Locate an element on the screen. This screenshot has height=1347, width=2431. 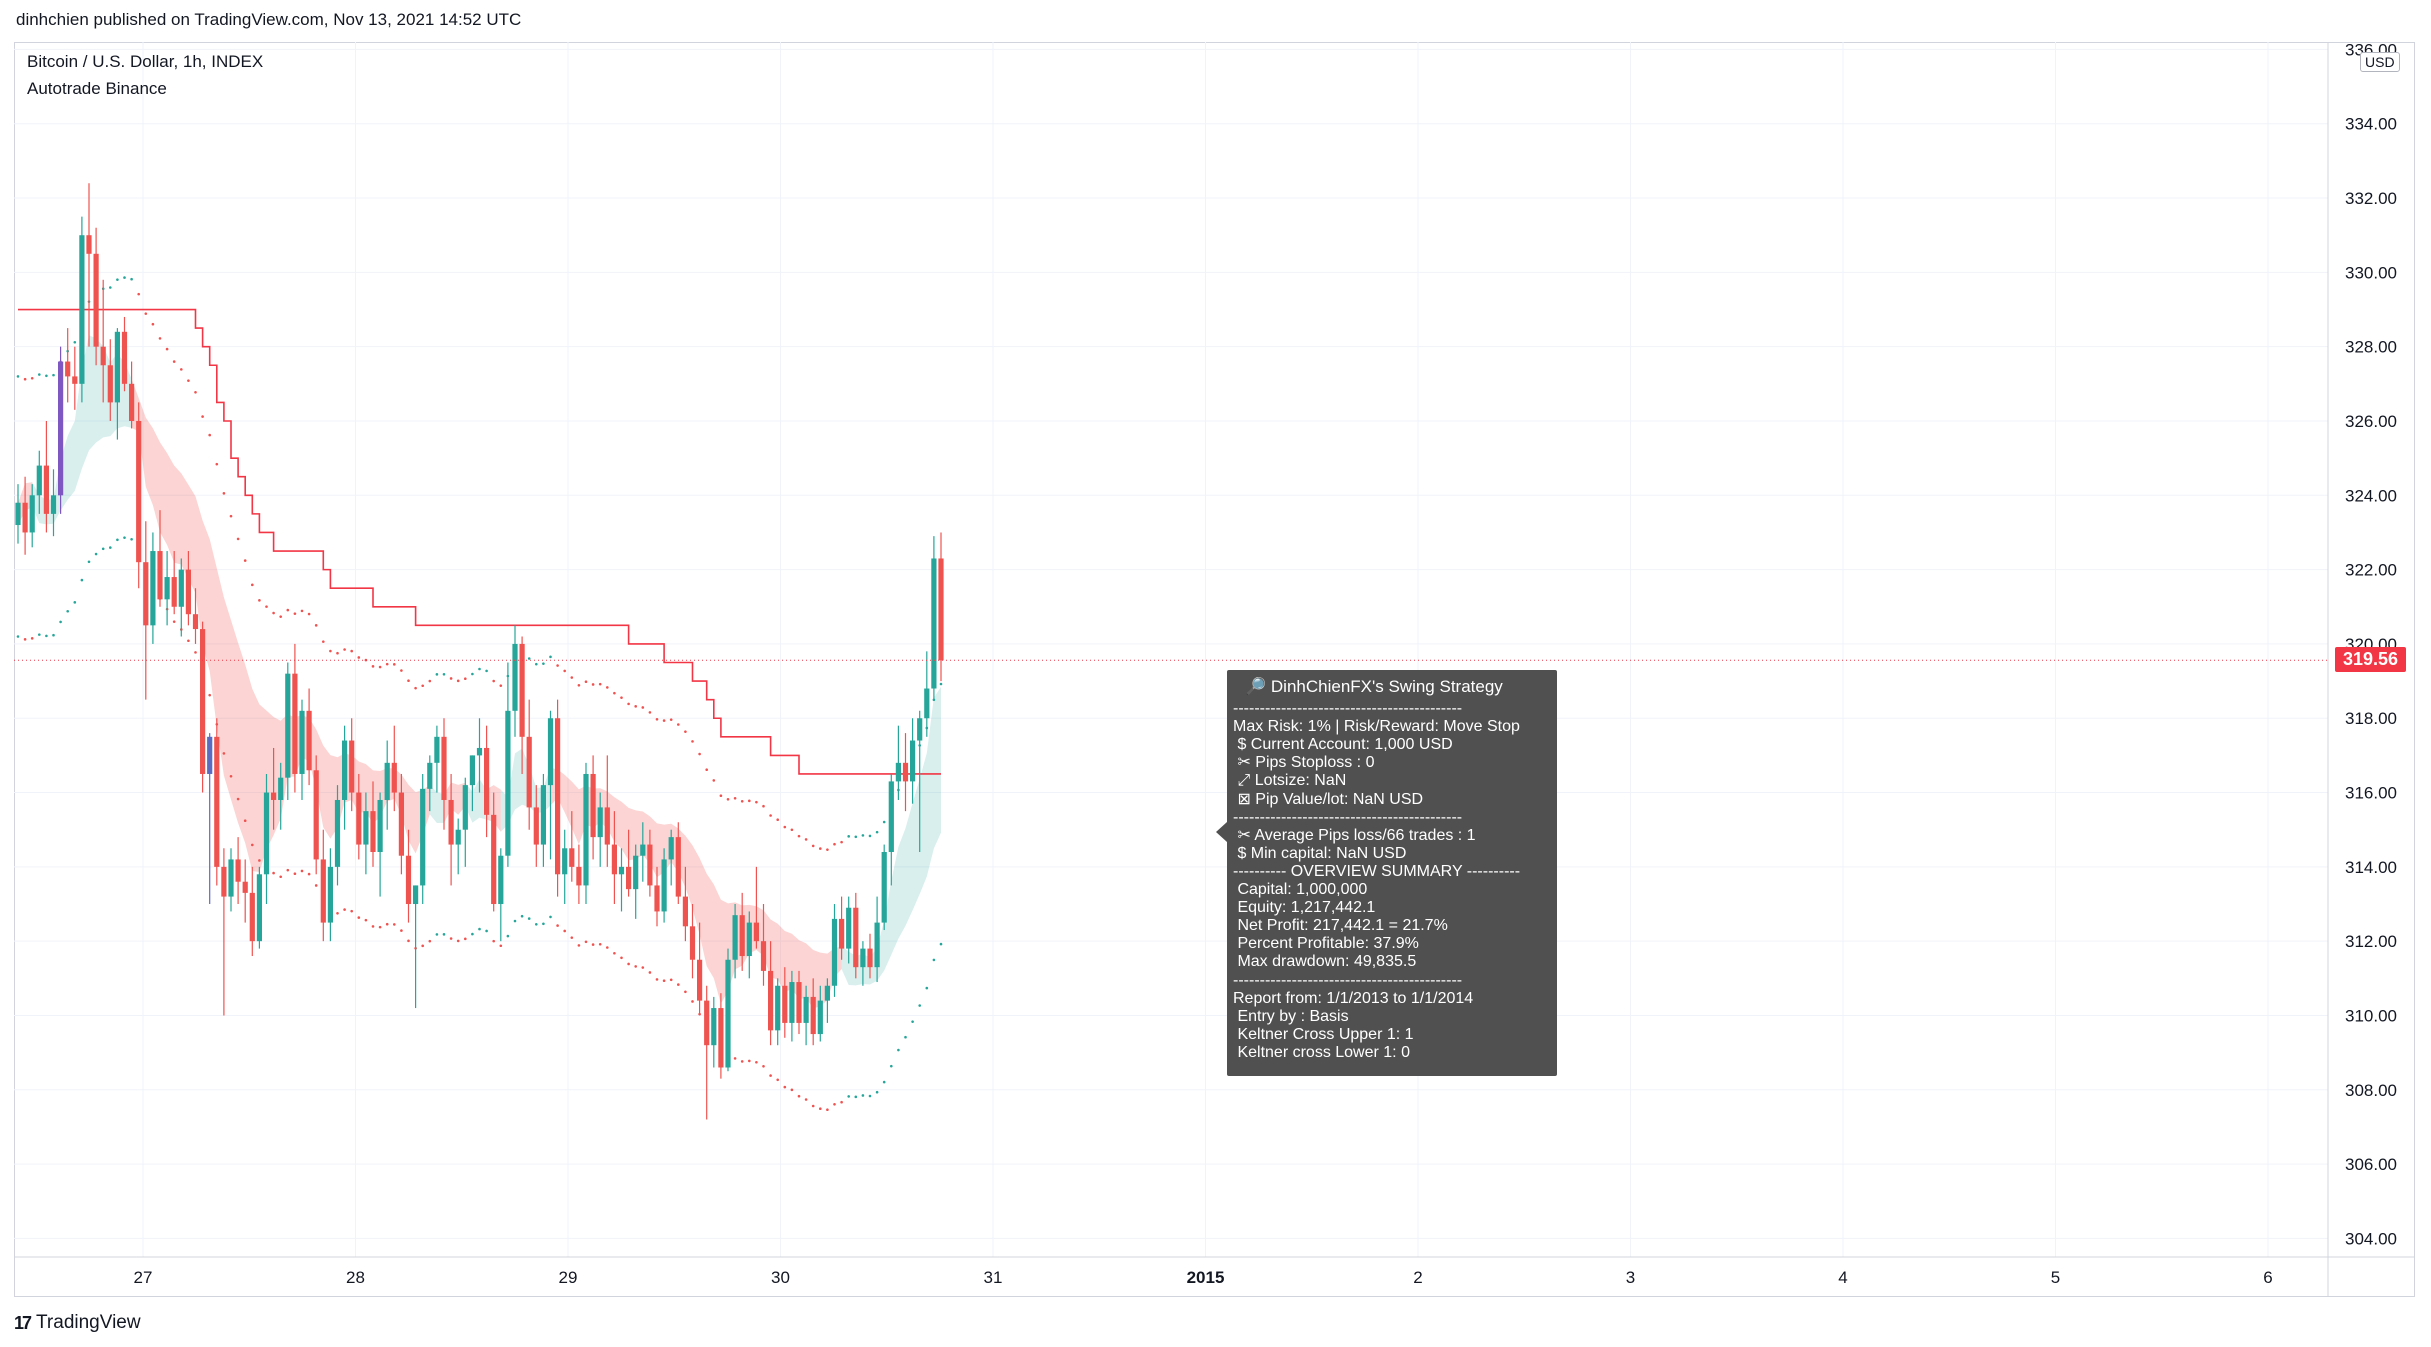
currency-label: USD is located at coordinates (2380, 62).